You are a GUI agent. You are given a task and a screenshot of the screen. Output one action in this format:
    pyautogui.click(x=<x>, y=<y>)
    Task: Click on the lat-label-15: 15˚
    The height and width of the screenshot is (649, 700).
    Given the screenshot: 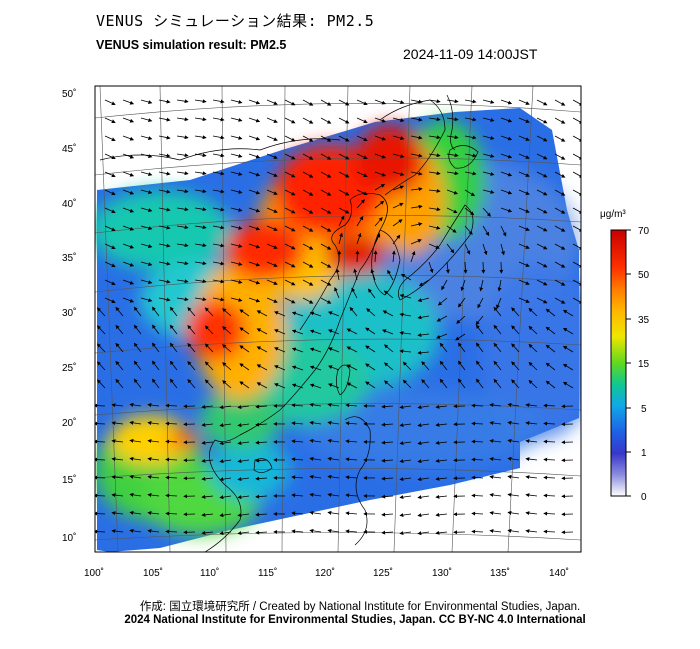 What is the action you would take?
    pyautogui.click(x=69, y=480)
    